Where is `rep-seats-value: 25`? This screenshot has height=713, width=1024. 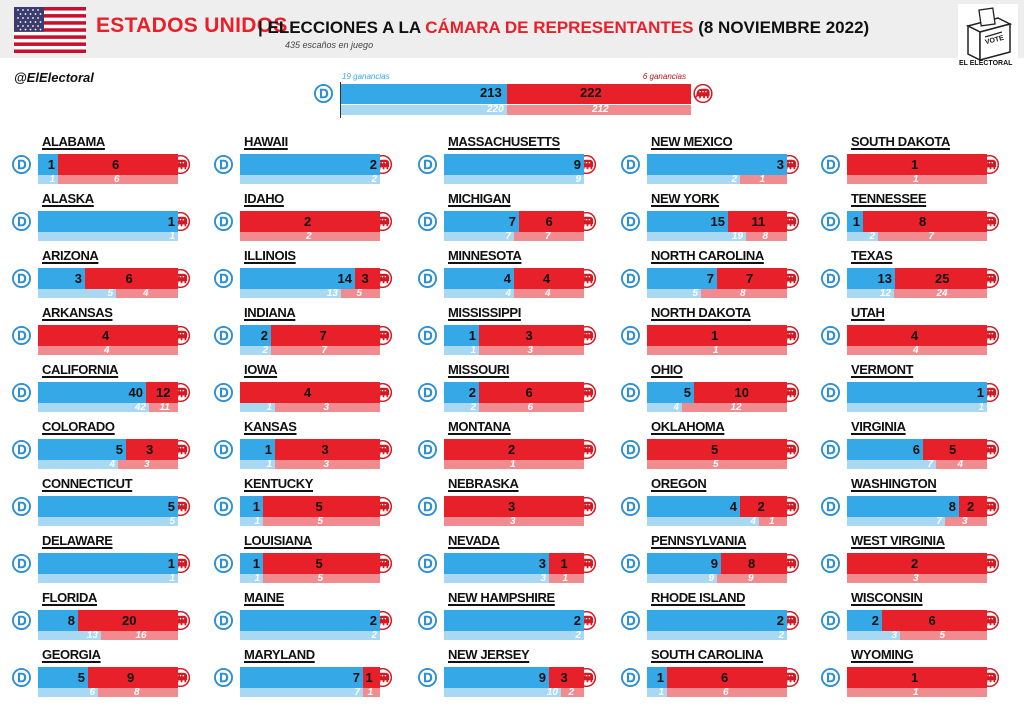
rep-seats-value: 25 is located at coordinates (942, 278).